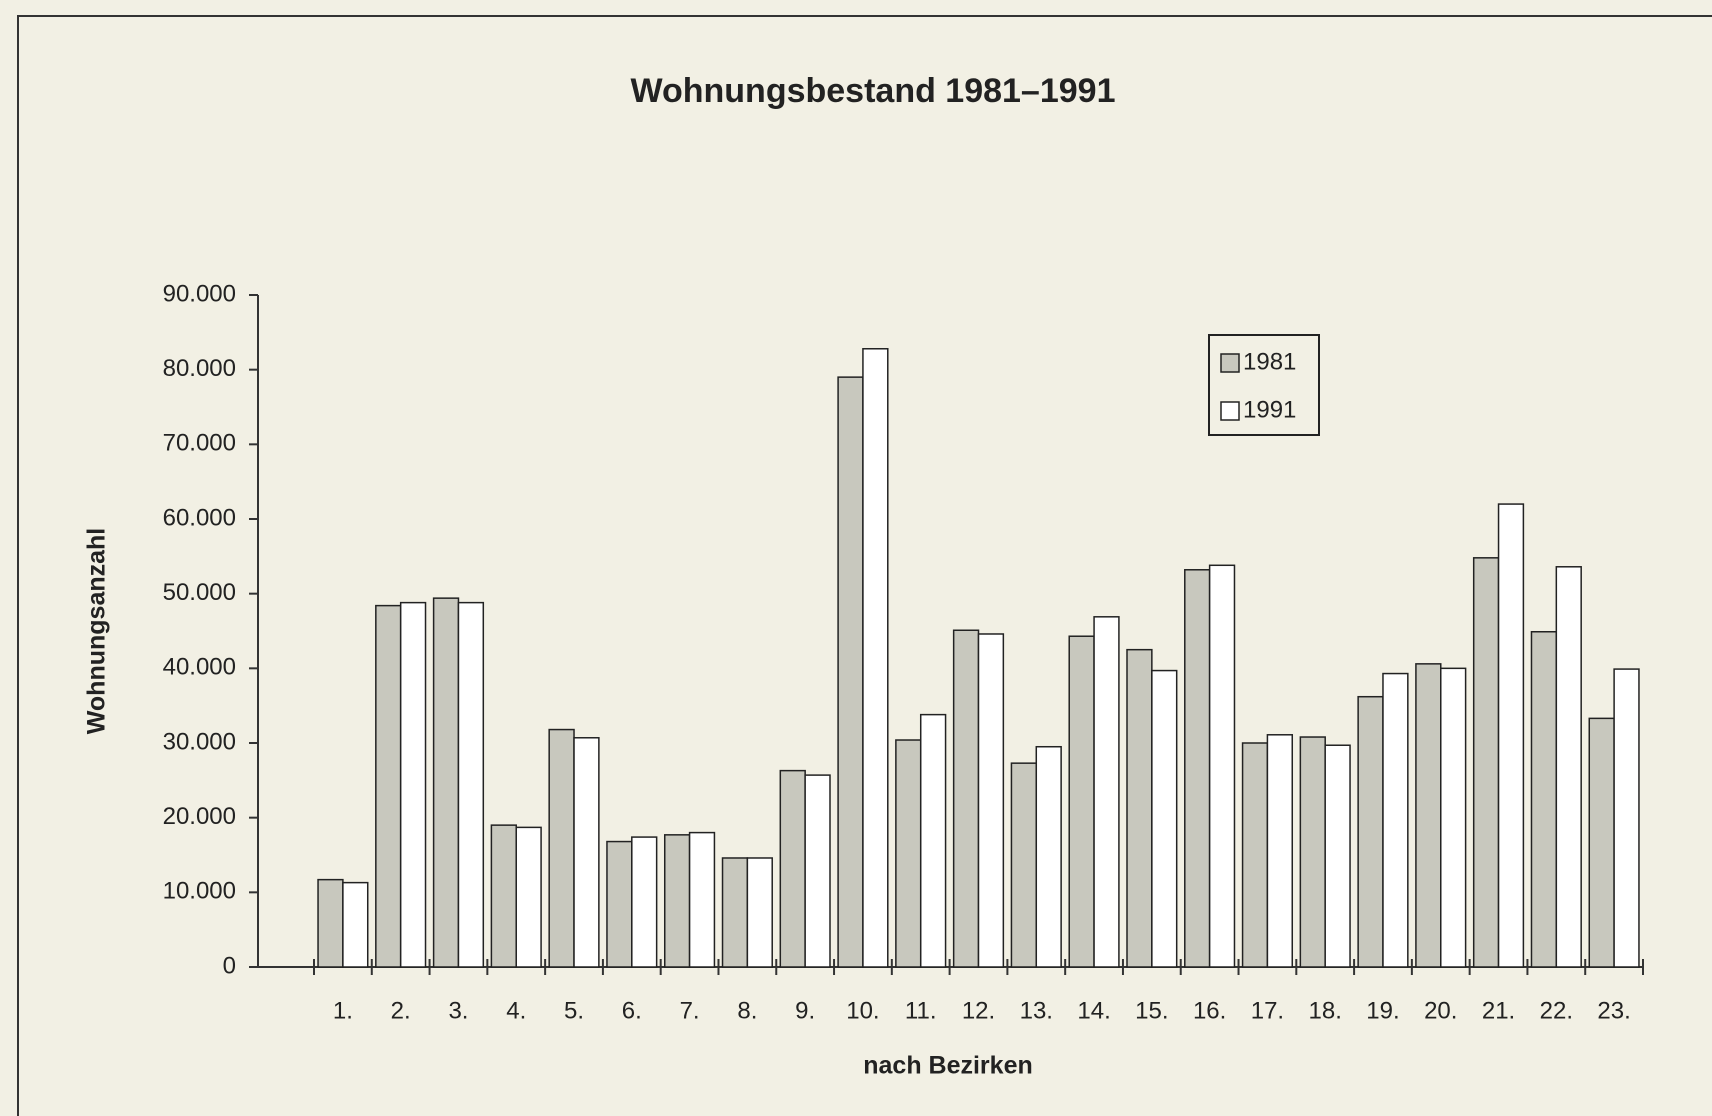 The image size is (1712, 1116). What do you see at coordinates (199, 368) in the screenshot?
I see `y-tick-label: 80.000` at bounding box center [199, 368].